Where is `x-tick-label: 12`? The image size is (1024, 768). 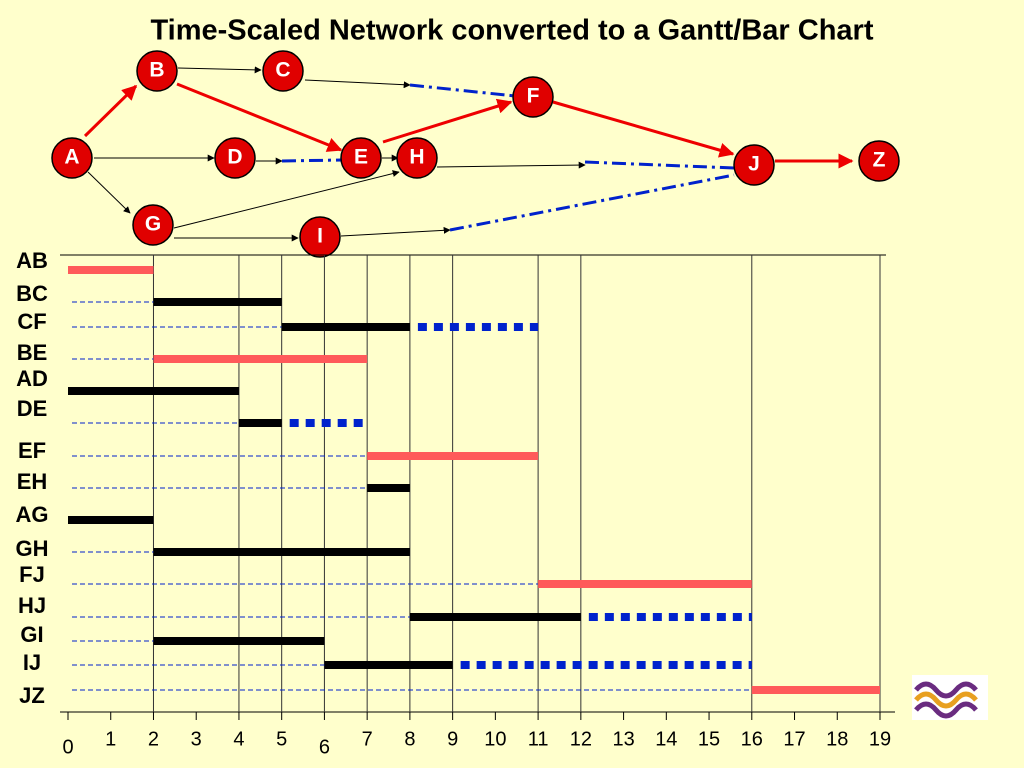
x-tick-label: 12 is located at coordinates (581, 739).